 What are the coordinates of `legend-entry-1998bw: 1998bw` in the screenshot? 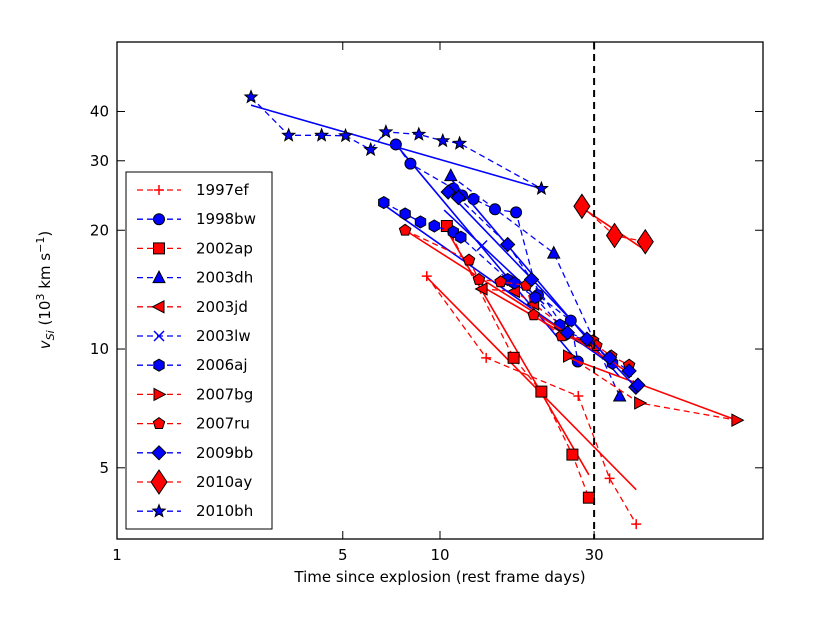 It's located at (196, 219).